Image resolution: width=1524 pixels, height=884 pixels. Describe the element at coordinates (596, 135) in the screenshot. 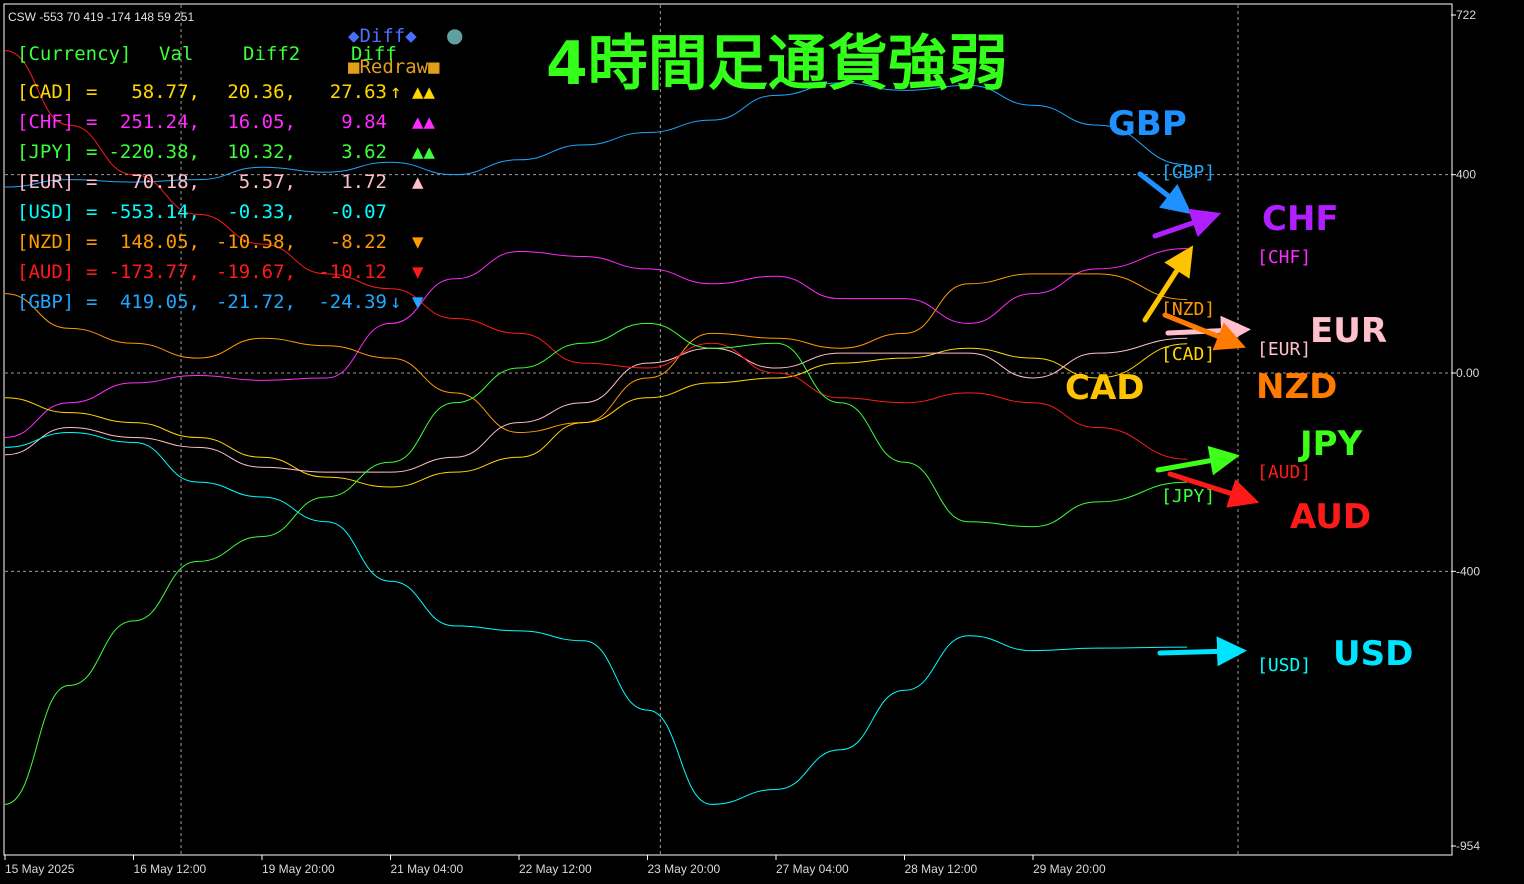

I see `series-line-gbp` at that location.